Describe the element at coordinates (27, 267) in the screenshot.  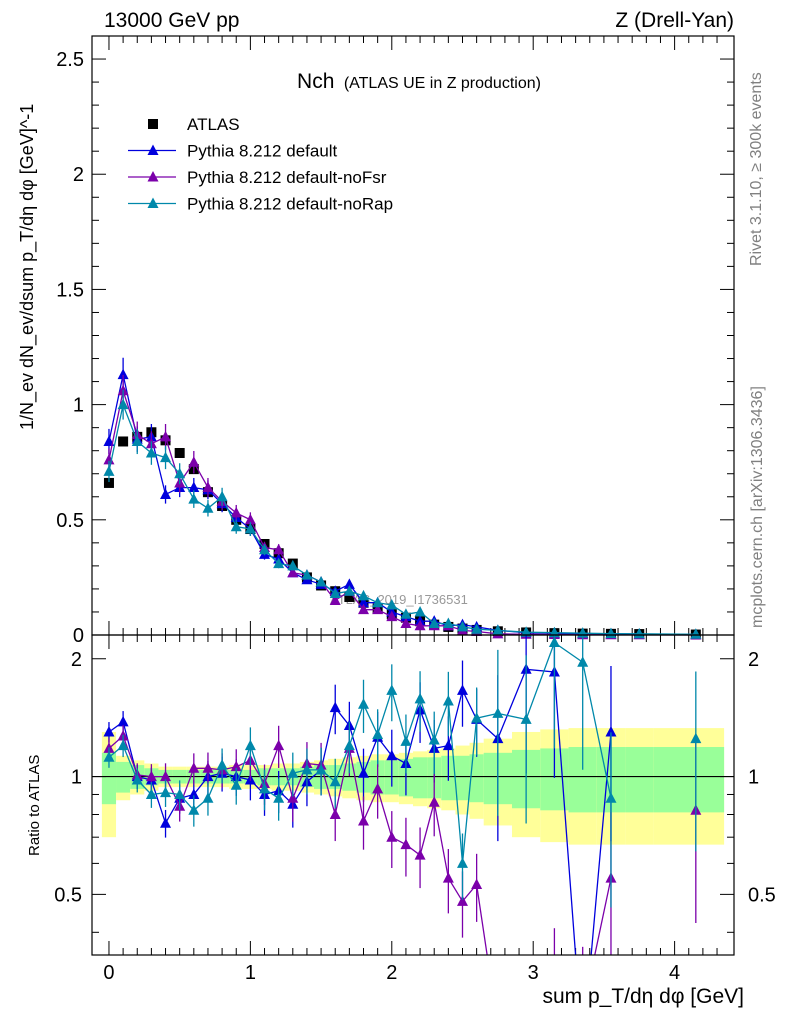
I see `main-y-axis-label: 1/N_ev dN_ev/dsum p_T/dη dφ [GeV]^-1` at that location.